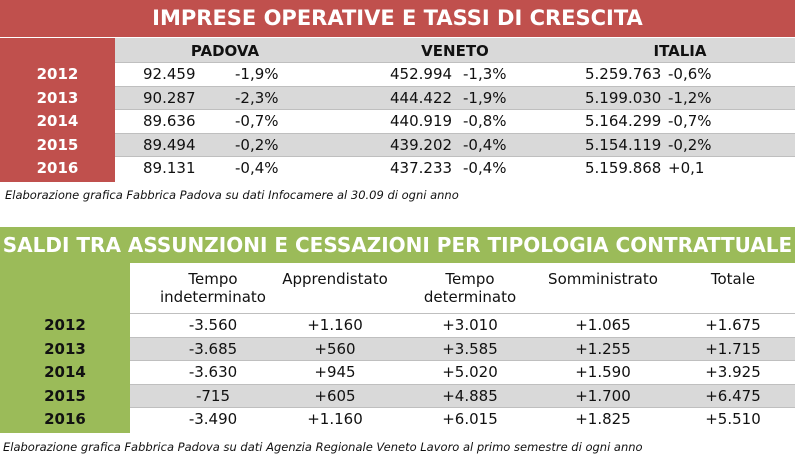  Describe the element at coordinates (690, 97) in the screenshot. I see `cell: -1,2%` at that location.